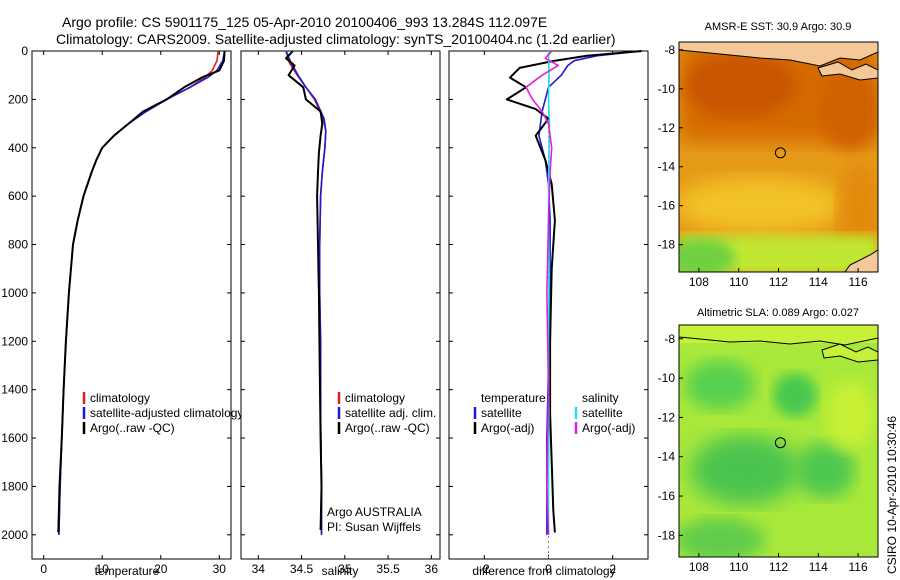 Image resolution: width=900 pixels, height=580 pixels. I want to click on y-tick-label: 200, so click(18, 99).